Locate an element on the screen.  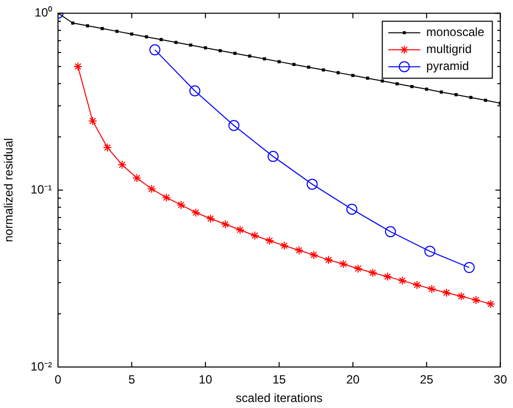
y-tick-label: 10⁻² is located at coordinates (41, 366).